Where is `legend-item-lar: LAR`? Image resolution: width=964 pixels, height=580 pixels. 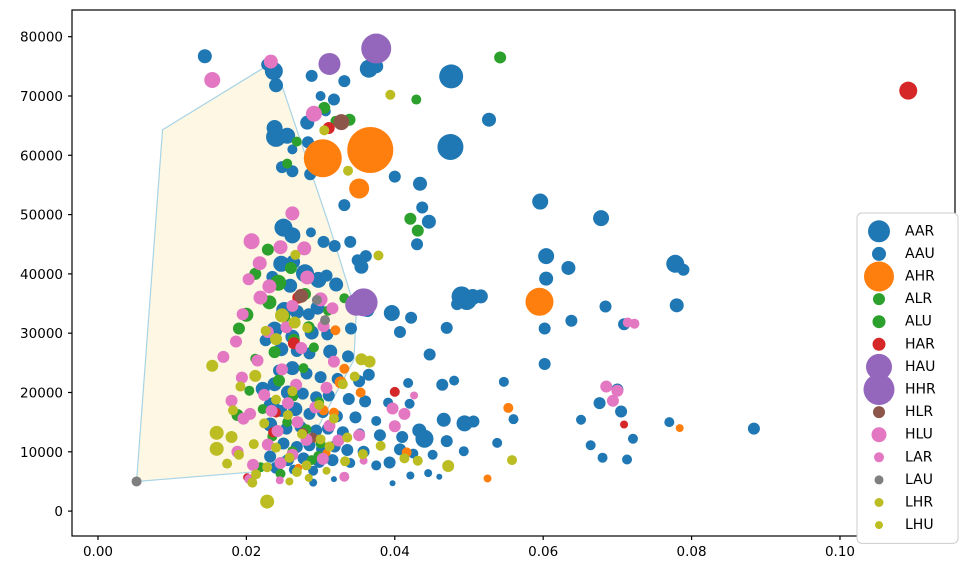
legend-item-lar: LAR is located at coordinates (903, 457).